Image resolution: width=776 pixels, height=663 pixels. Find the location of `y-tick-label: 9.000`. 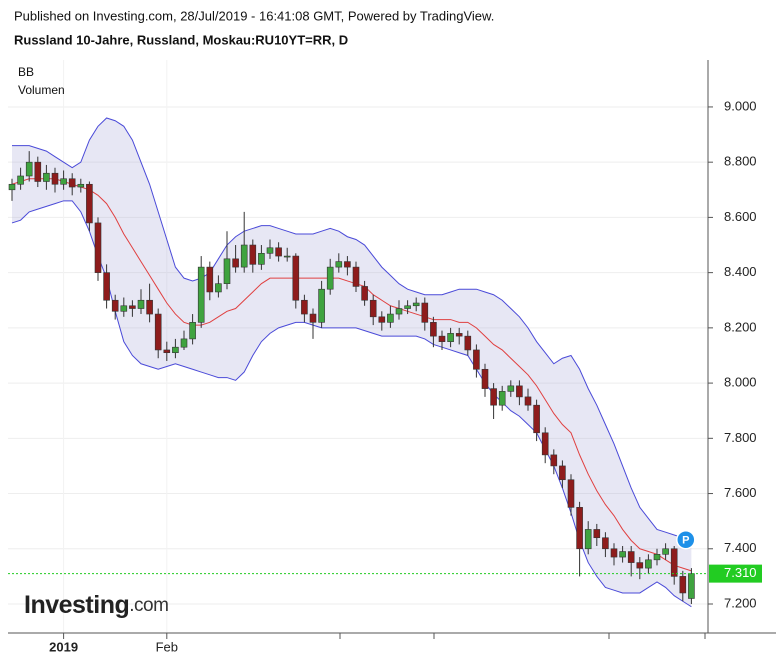

y-tick-label: 9.000 is located at coordinates (740, 105).